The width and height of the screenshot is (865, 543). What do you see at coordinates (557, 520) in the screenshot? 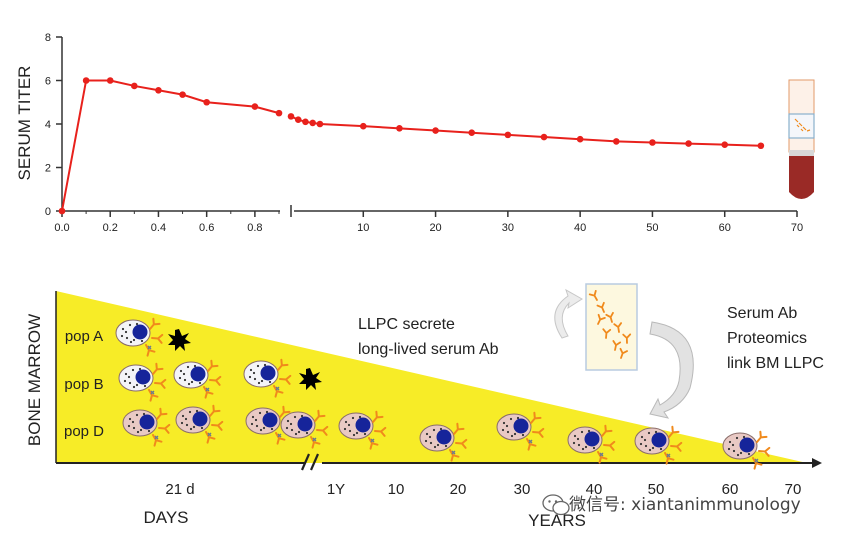
I see `years-label: YEARS` at bounding box center [557, 520].